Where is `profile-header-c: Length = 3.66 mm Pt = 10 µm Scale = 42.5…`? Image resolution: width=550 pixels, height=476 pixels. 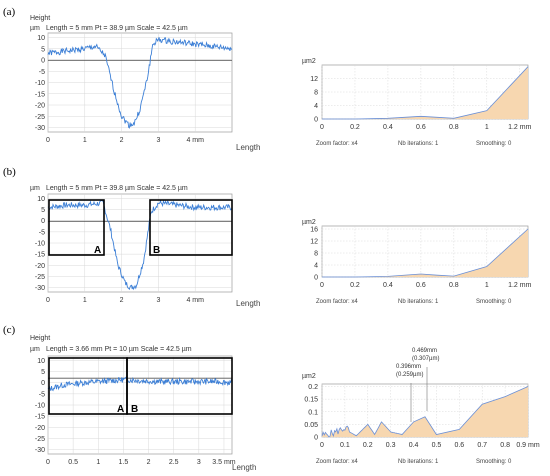
profile-header-c: Length = 3.66 mm Pt = 10 µm Scale = 42.5… is located at coordinates (119, 349).